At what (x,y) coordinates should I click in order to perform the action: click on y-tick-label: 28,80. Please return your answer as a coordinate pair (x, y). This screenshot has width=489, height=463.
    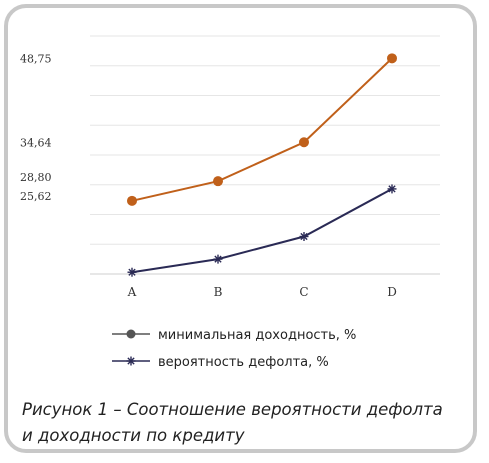
    Looking at the image, I should click on (36, 177).